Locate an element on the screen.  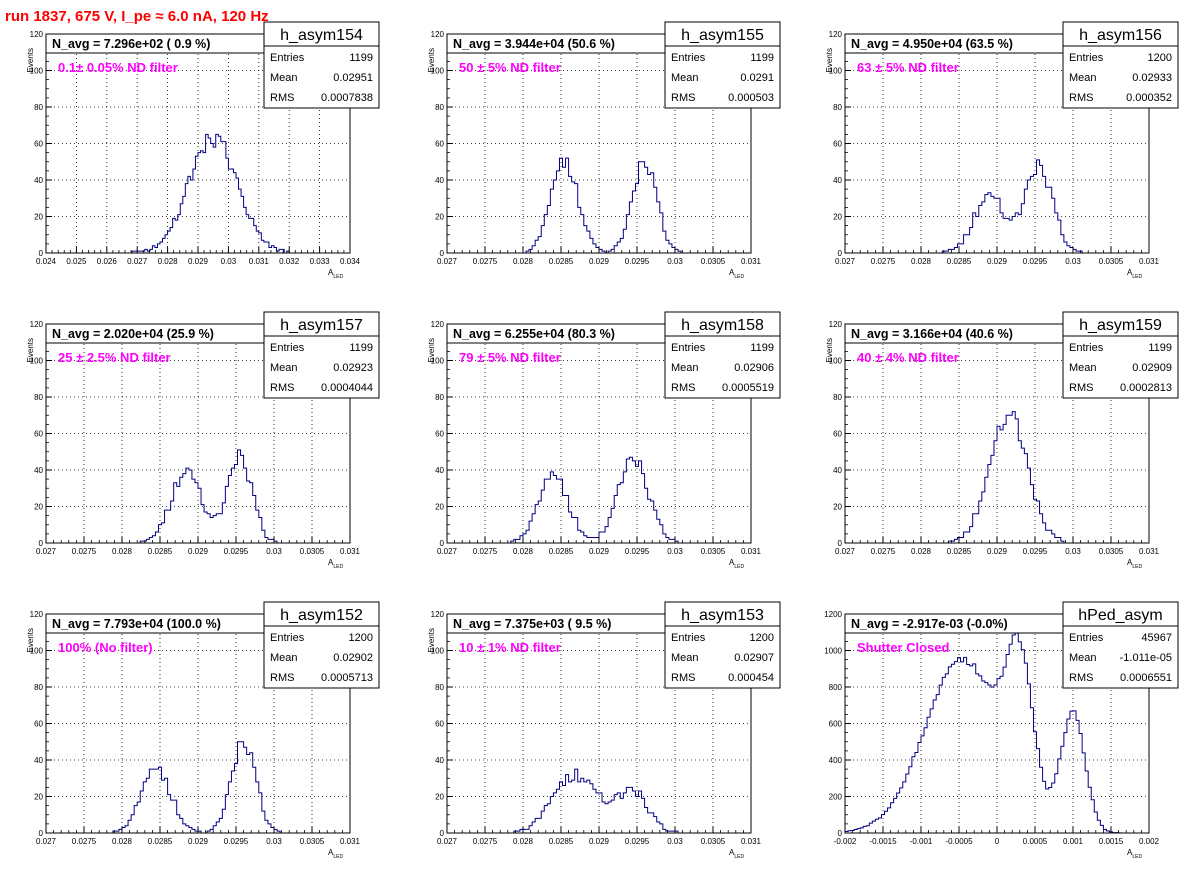
stats-value: 0.0007838 is located at coordinates (347, 98).